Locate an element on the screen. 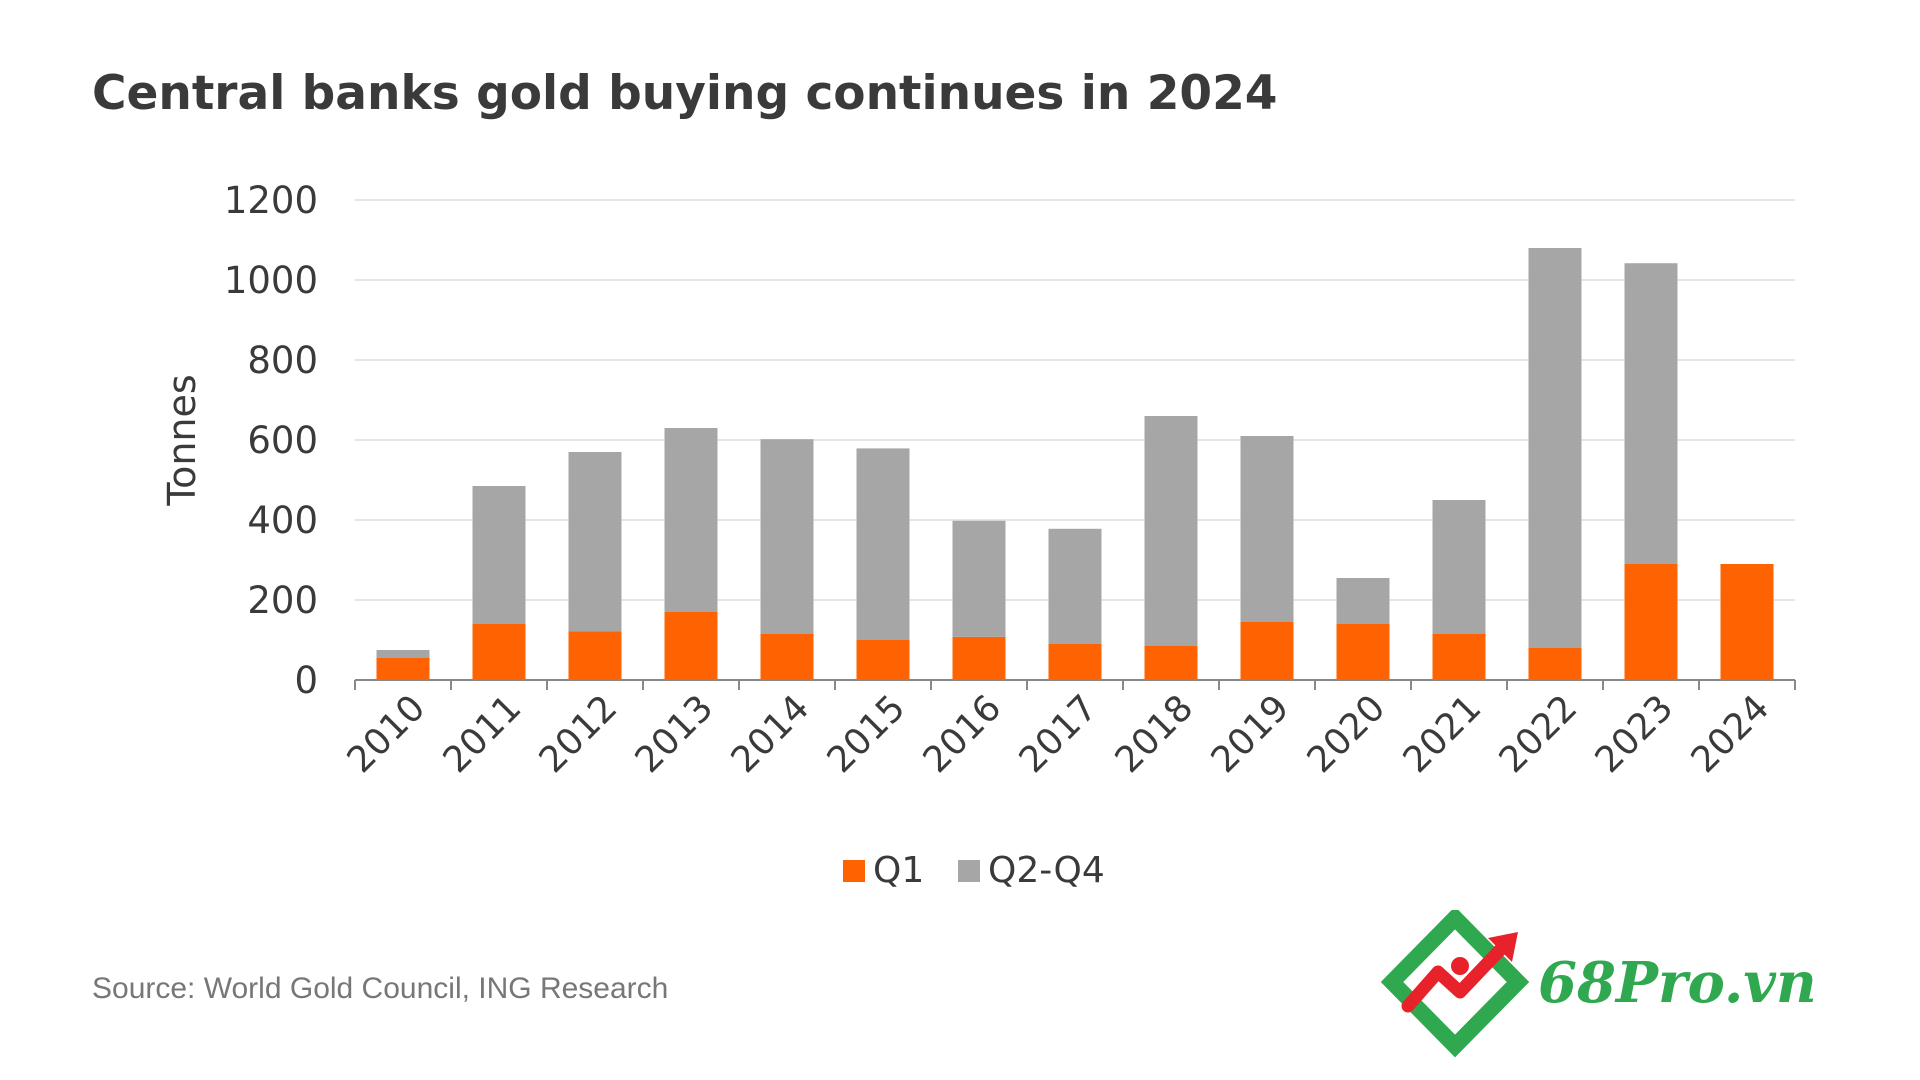 This screenshot has width=1920, height=1080. bar-q2q4-2019 is located at coordinates (1267, 529).